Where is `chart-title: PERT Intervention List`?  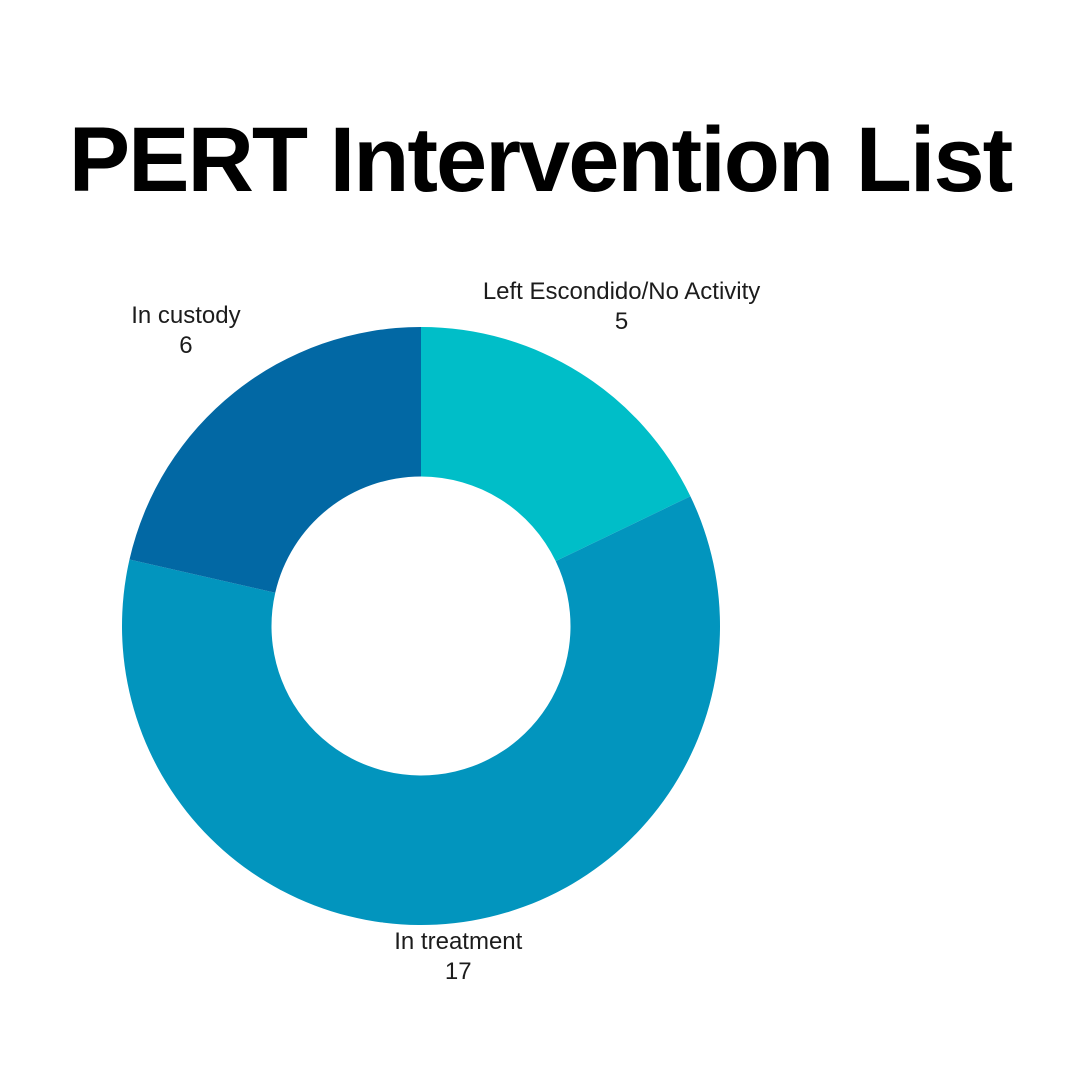 chart-title: PERT Intervention List is located at coordinates (541, 160).